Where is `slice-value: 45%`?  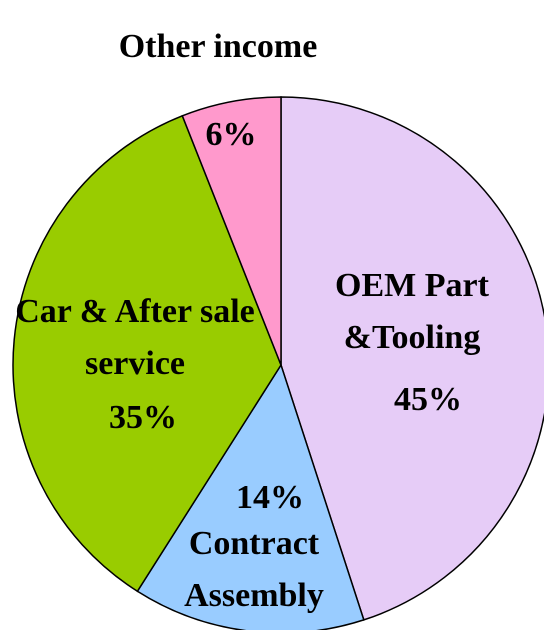
slice-value: 45% is located at coordinates (428, 399).